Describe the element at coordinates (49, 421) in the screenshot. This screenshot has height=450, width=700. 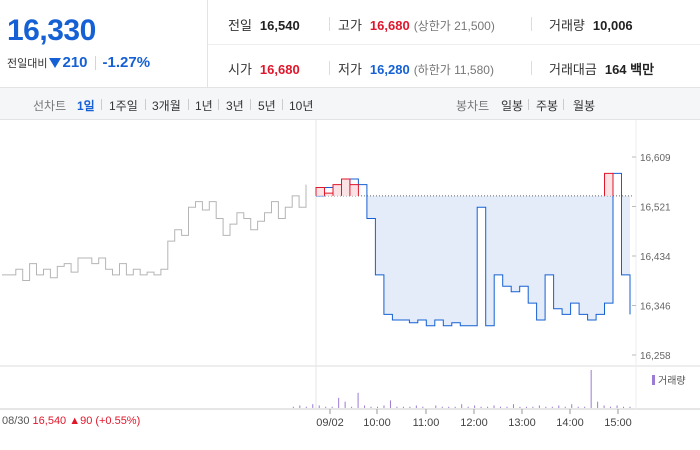
I see `footer-prev-close: 16,540` at that location.